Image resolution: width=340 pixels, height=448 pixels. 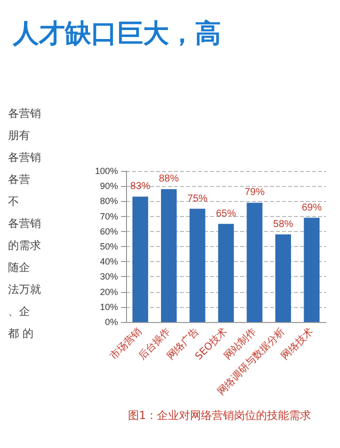 What do you see at coordinates (109, 186) in the screenshot?
I see `y-tick-label: 90%` at bounding box center [109, 186].